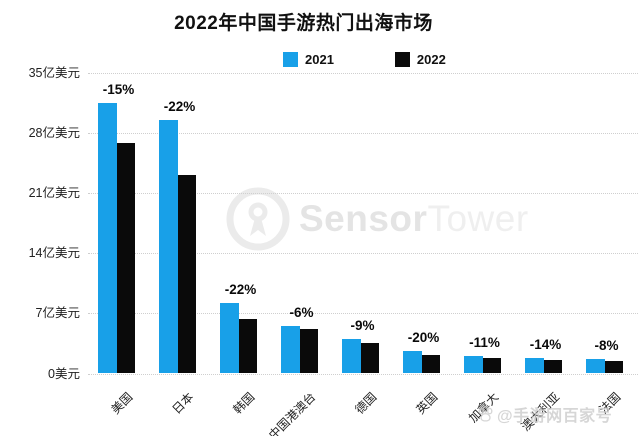 The image size is (640, 436). What do you see at coordinates (414, 218) in the screenshot?
I see `sensortower-wordmark: SensorTower` at bounding box center [414, 218].